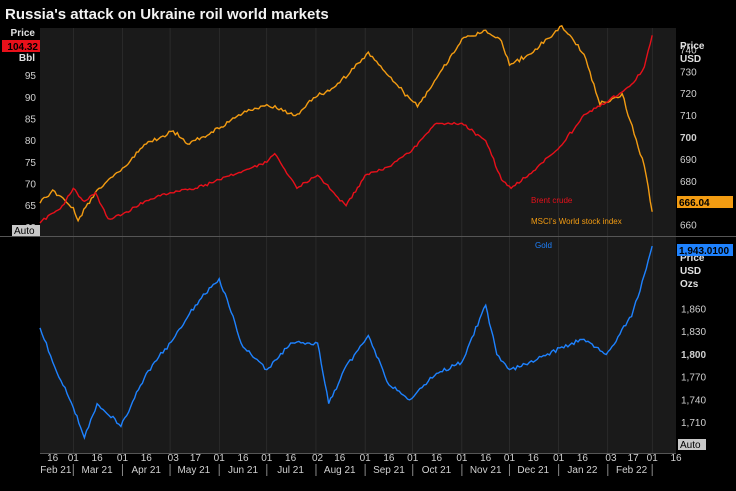 The height and width of the screenshot is (491, 736). What do you see at coordinates (688, 50) in the screenshot?
I see `msci-axis-tick: 740` at bounding box center [688, 50].